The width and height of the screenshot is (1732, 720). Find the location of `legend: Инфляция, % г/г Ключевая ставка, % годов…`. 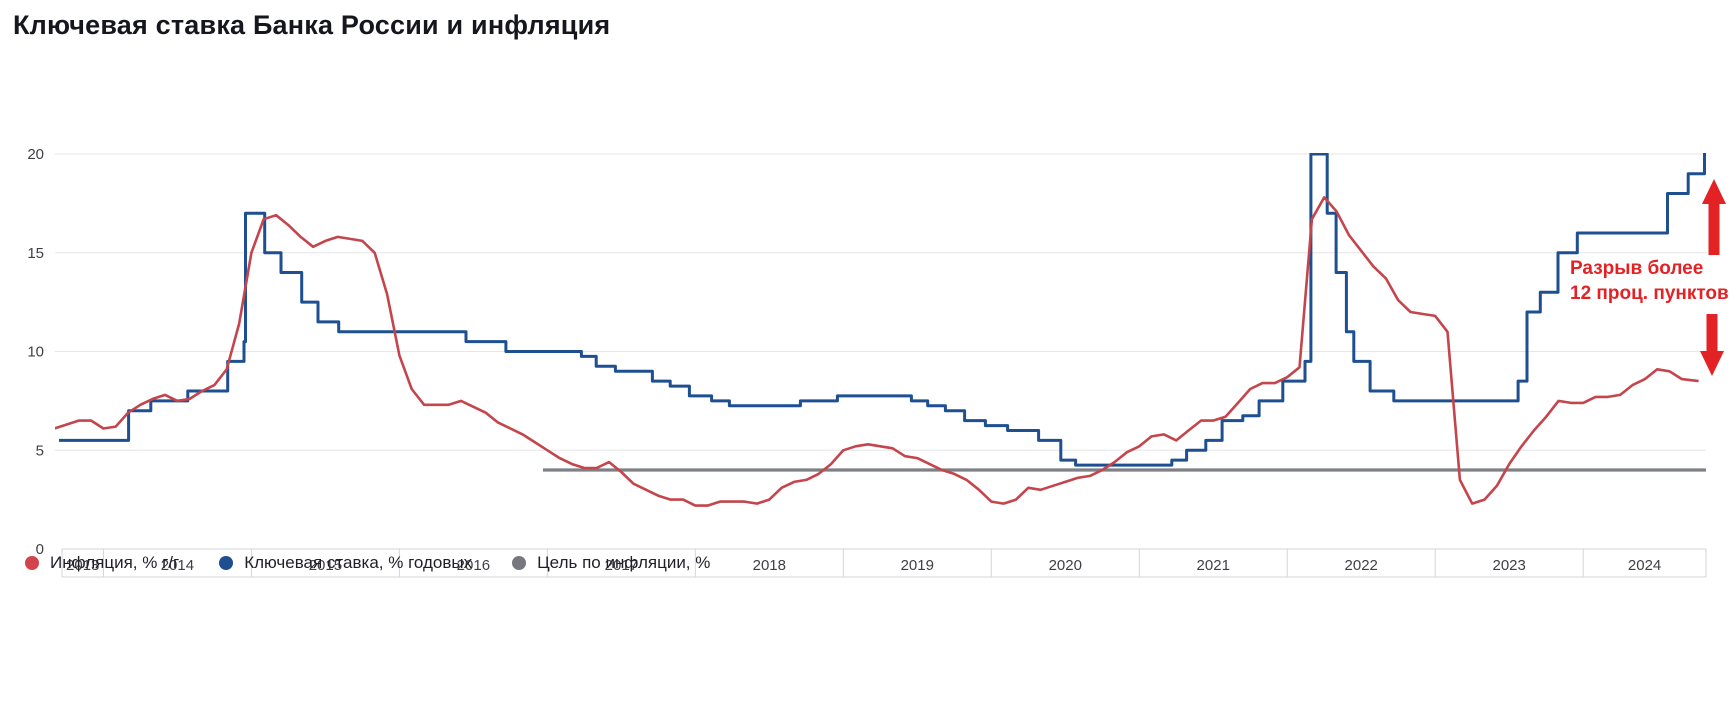

legend: Инфляция, % г/г Ключевая ставка, % годов… is located at coordinates (367, 563).